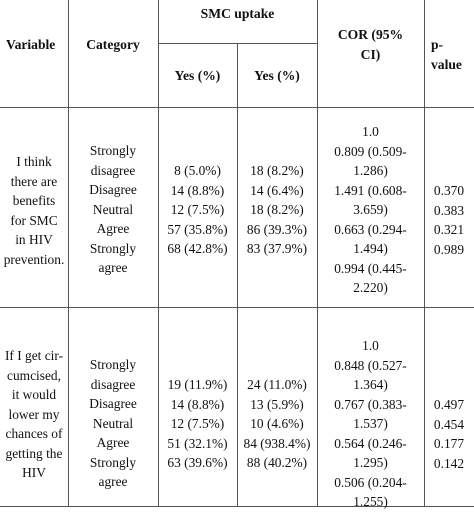  I want to click on yes-a-value: 63 (39.6%), so click(197, 462).